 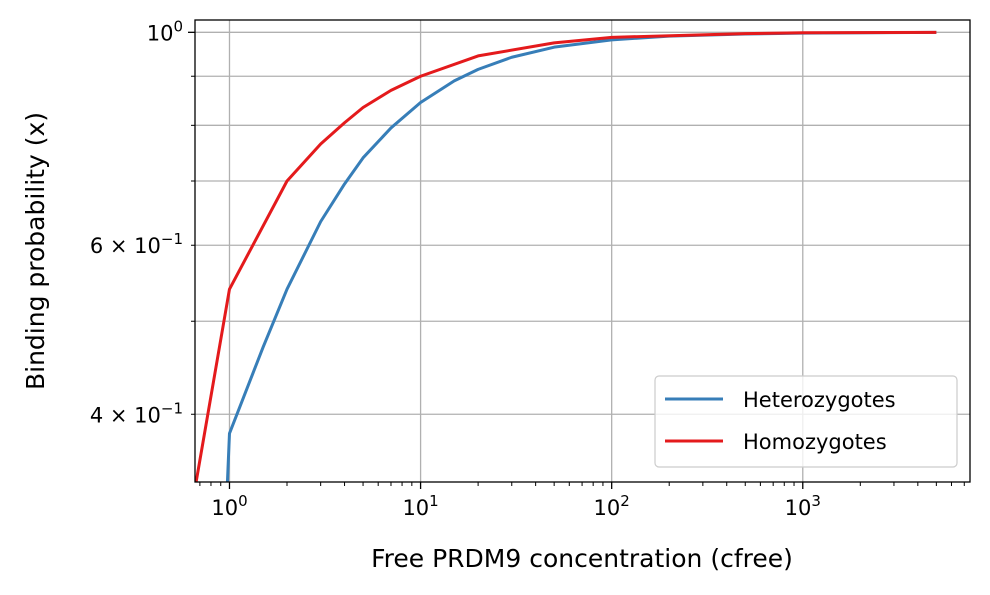 I want to click on x-tick-label: 10³, so click(x=803, y=506).